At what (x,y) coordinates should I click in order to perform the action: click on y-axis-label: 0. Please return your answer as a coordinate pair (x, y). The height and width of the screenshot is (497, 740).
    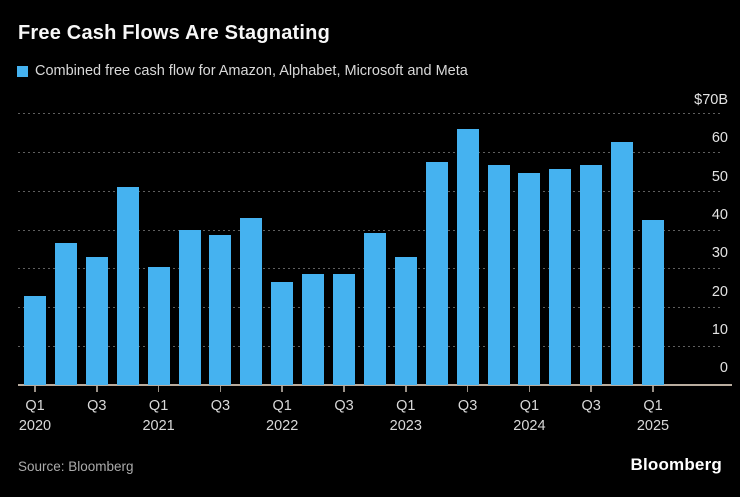
    Looking at the image, I should click on (723, 368).